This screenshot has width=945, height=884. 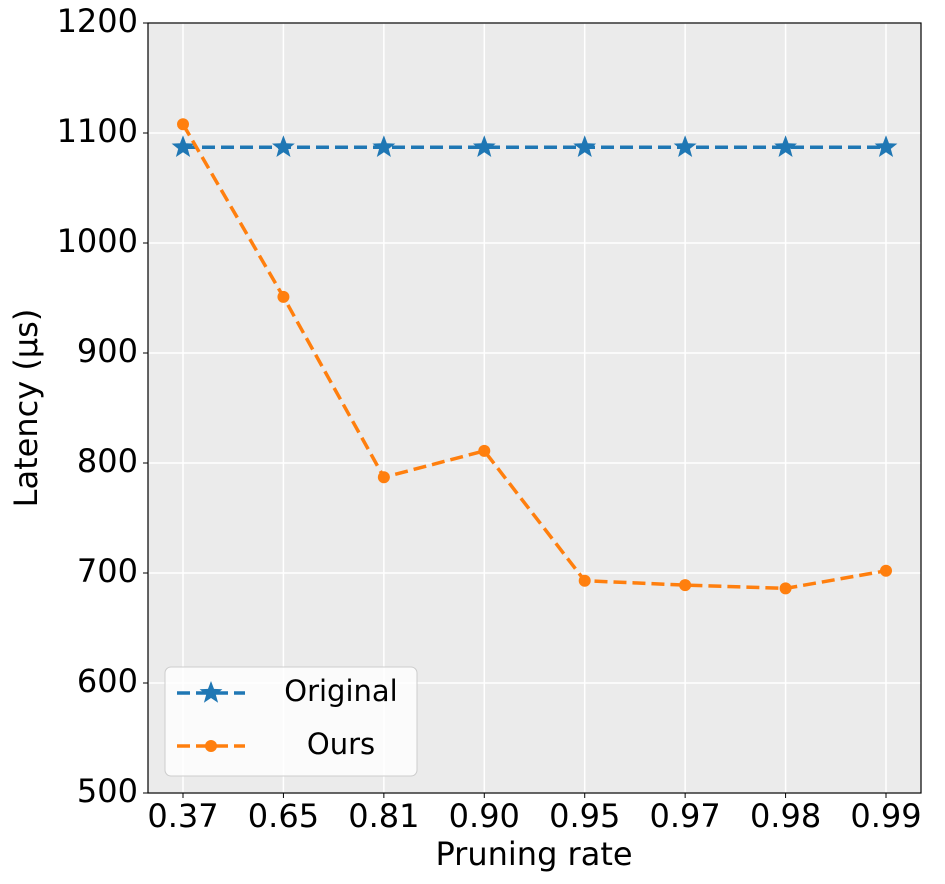 What do you see at coordinates (107, 351) in the screenshot?
I see `y-tick-label: 900` at bounding box center [107, 351].